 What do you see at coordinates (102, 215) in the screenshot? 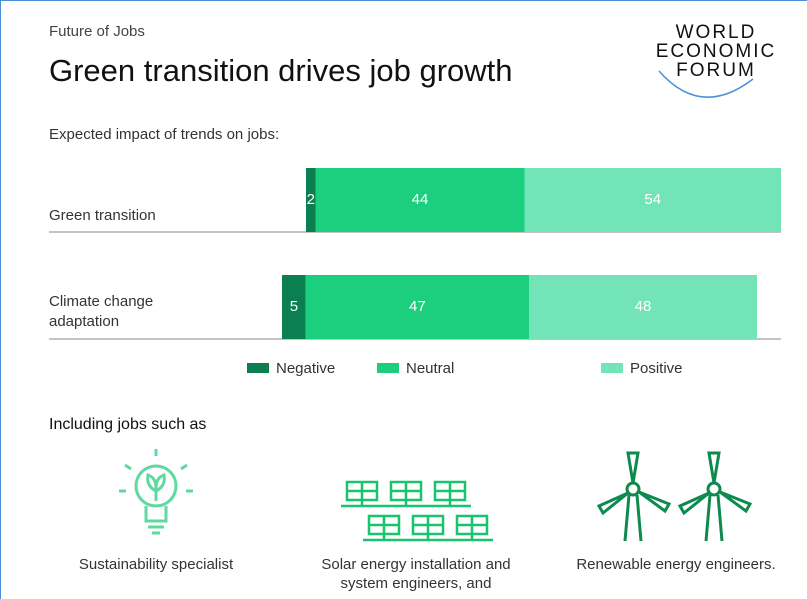
I see `row-label: Green transition` at bounding box center [102, 215].